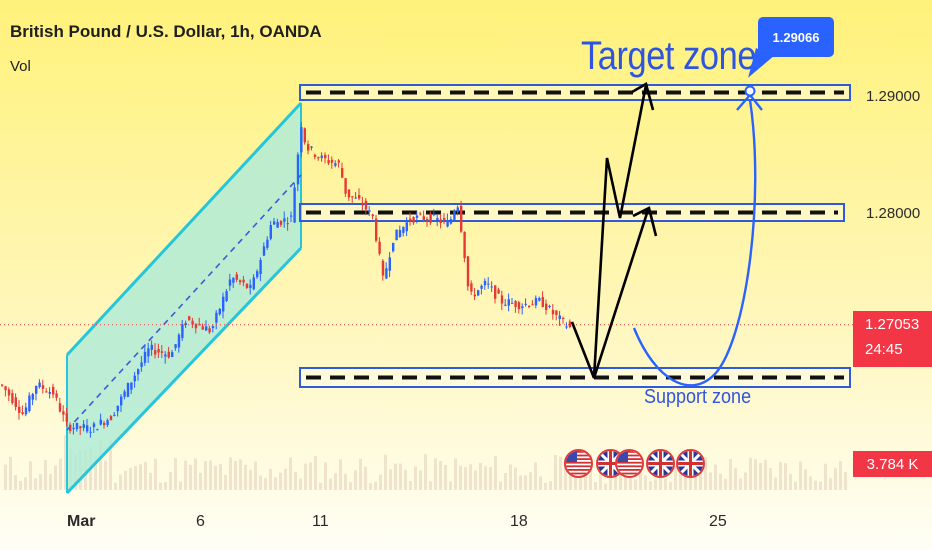 The height and width of the screenshot is (550, 932). Describe the element at coordinates (166, 31) in the screenshot. I see `symbol-title: British Pound / U.S. Dollar, 1h, OANDA` at that location.